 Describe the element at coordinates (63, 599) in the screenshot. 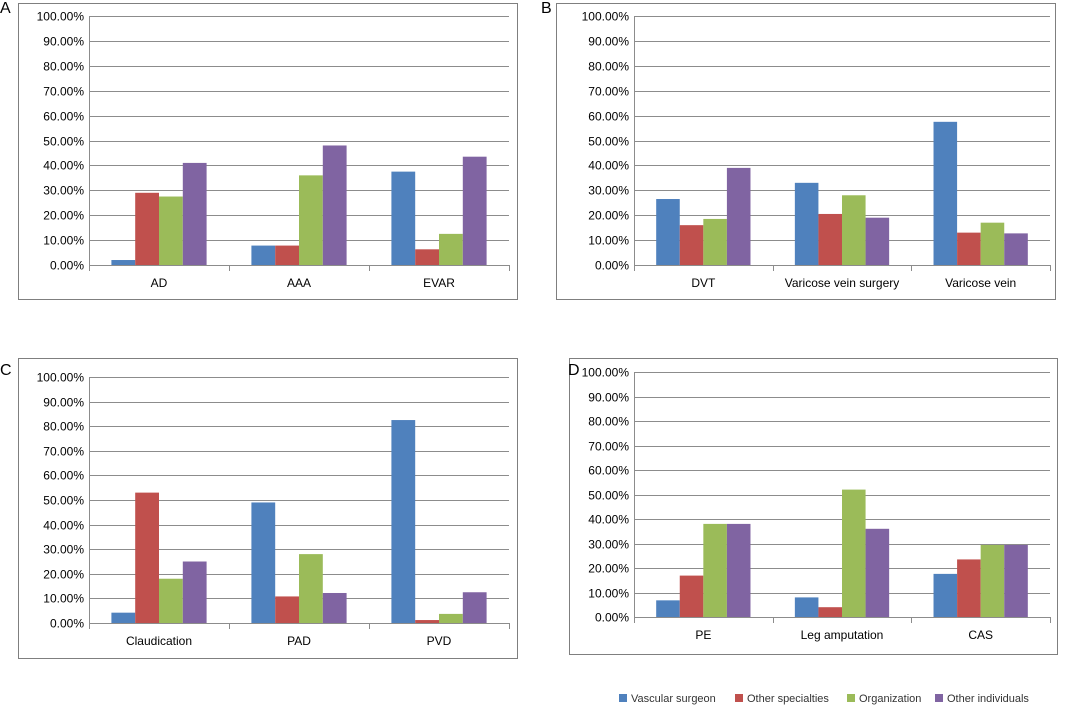

I see `panel-c-ytick-label: 10.00%` at that location.